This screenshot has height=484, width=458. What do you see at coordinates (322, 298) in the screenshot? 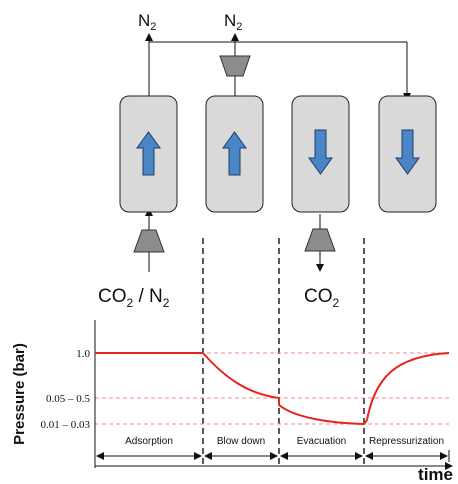
I see `co2-product-label: CO2` at bounding box center [322, 298].